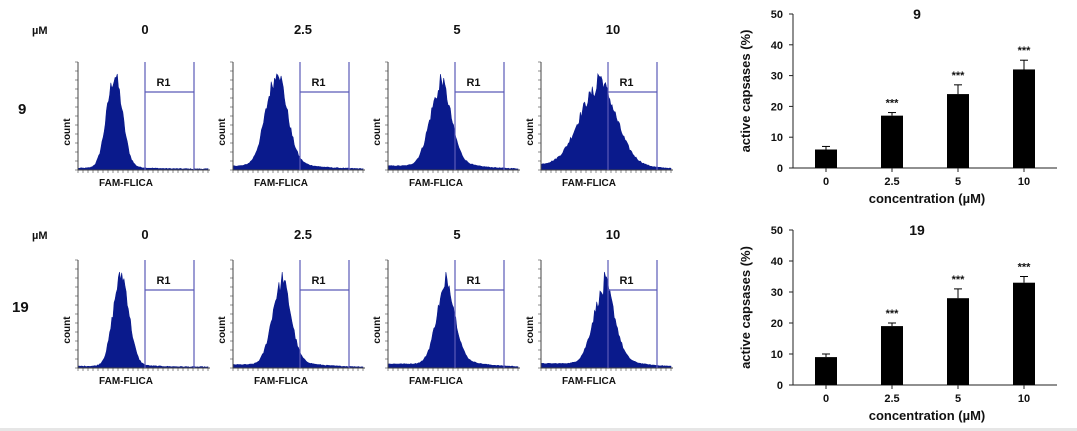 The image size is (1077, 431). Describe the element at coordinates (538, 429) in the screenshot. I see `bottom-divider` at that location.